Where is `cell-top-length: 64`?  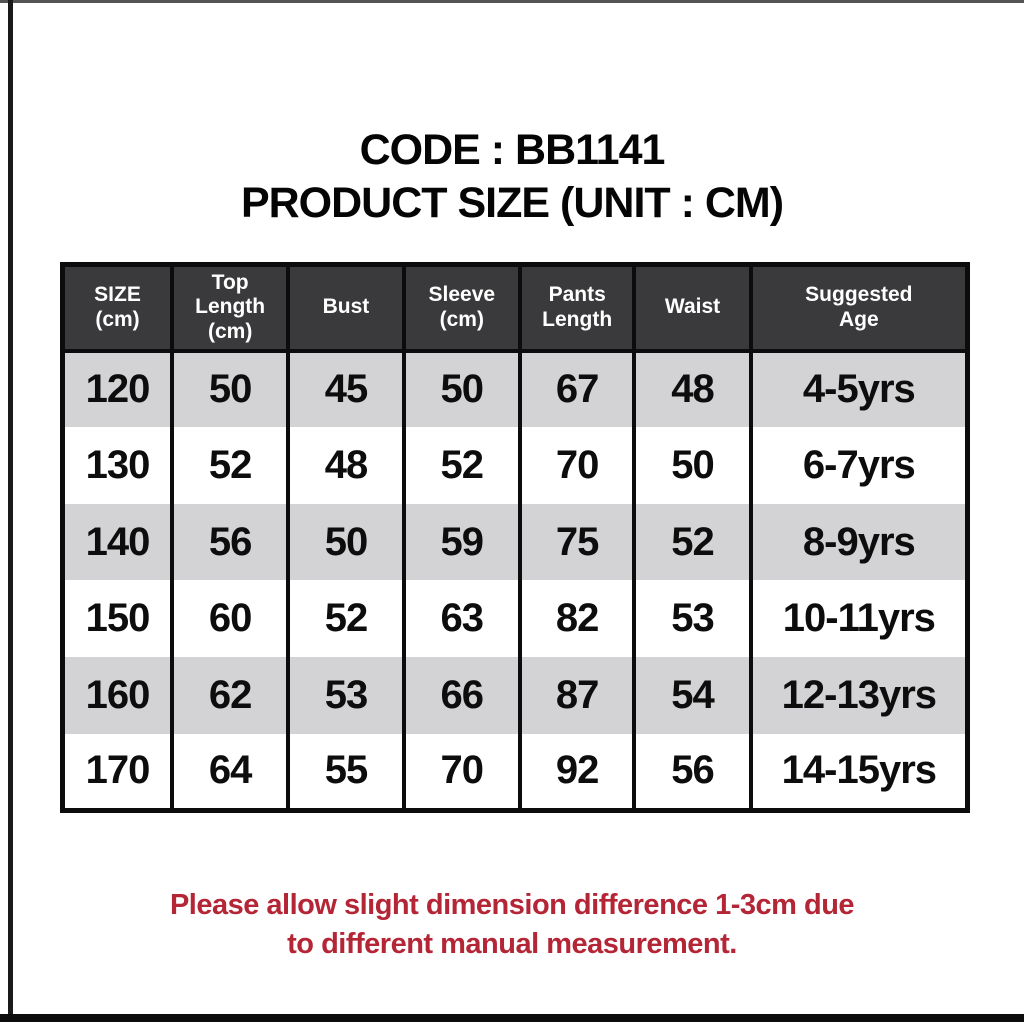
cell-top-length: 64 is located at coordinates (229, 772).